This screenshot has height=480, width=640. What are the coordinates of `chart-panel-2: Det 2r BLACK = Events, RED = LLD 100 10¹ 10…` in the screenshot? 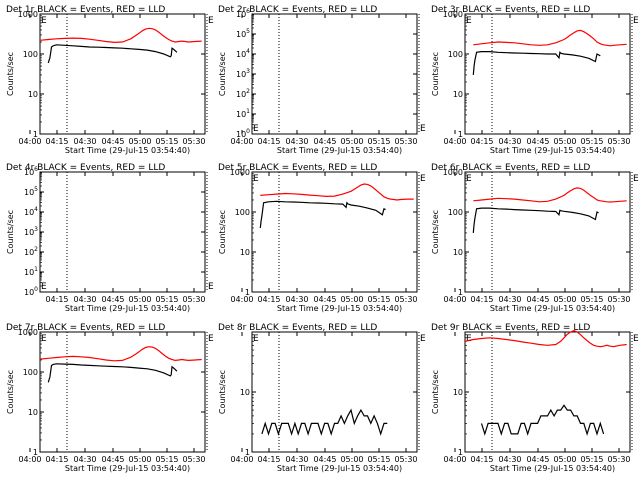 It's located at (322, 80).